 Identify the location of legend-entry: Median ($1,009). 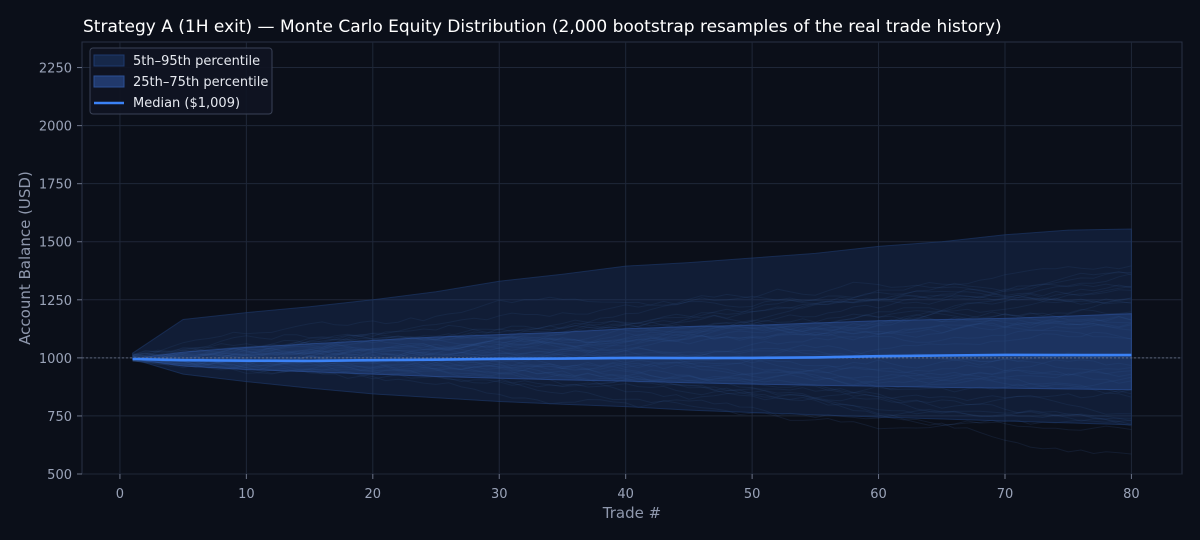
(186, 103).